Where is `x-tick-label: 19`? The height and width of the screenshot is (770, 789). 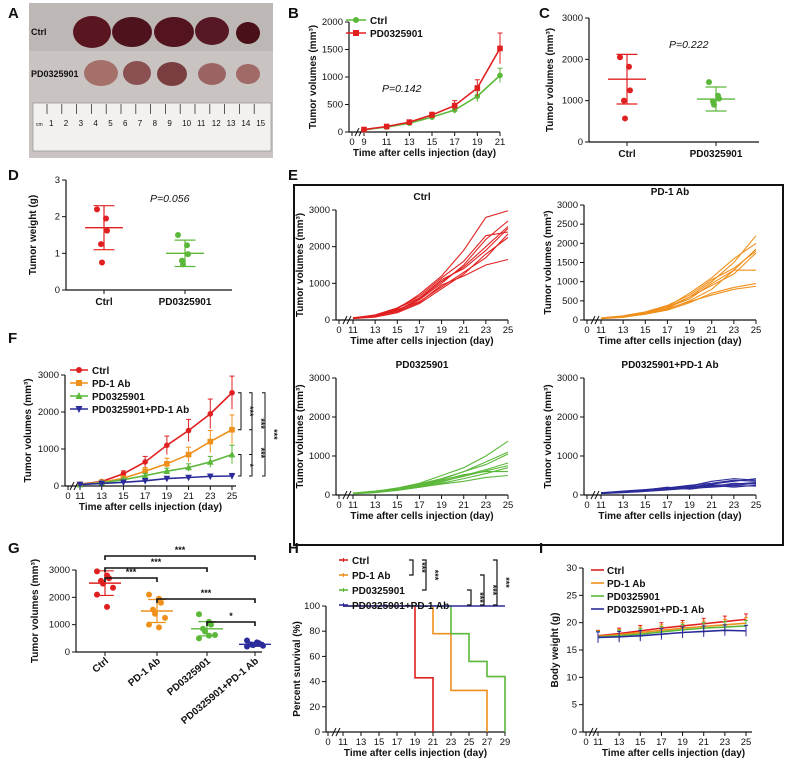
x-tick-label: 19 is located at coordinates (441, 330).